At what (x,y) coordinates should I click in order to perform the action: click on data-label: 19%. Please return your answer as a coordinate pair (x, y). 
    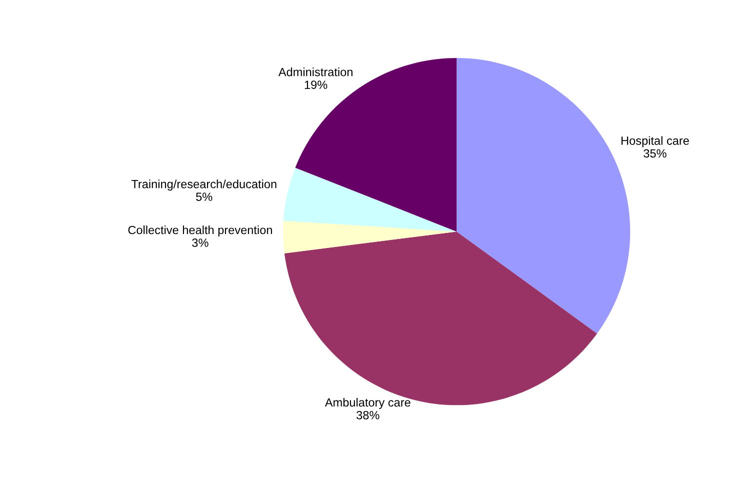
    Looking at the image, I should click on (316, 84).